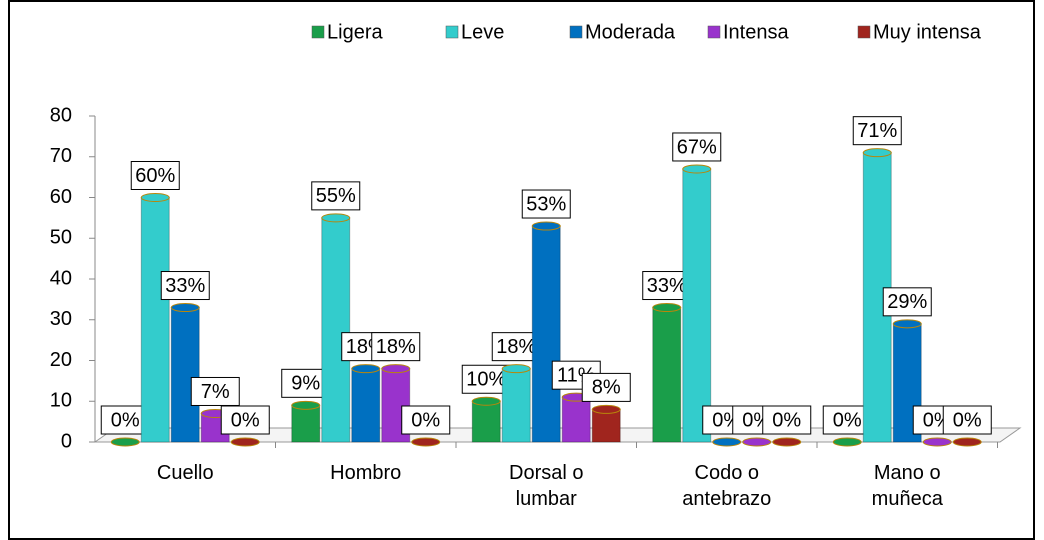 The width and height of the screenshot is (1044, 540). I want to click on data-label: 55%, so click(336, 196).